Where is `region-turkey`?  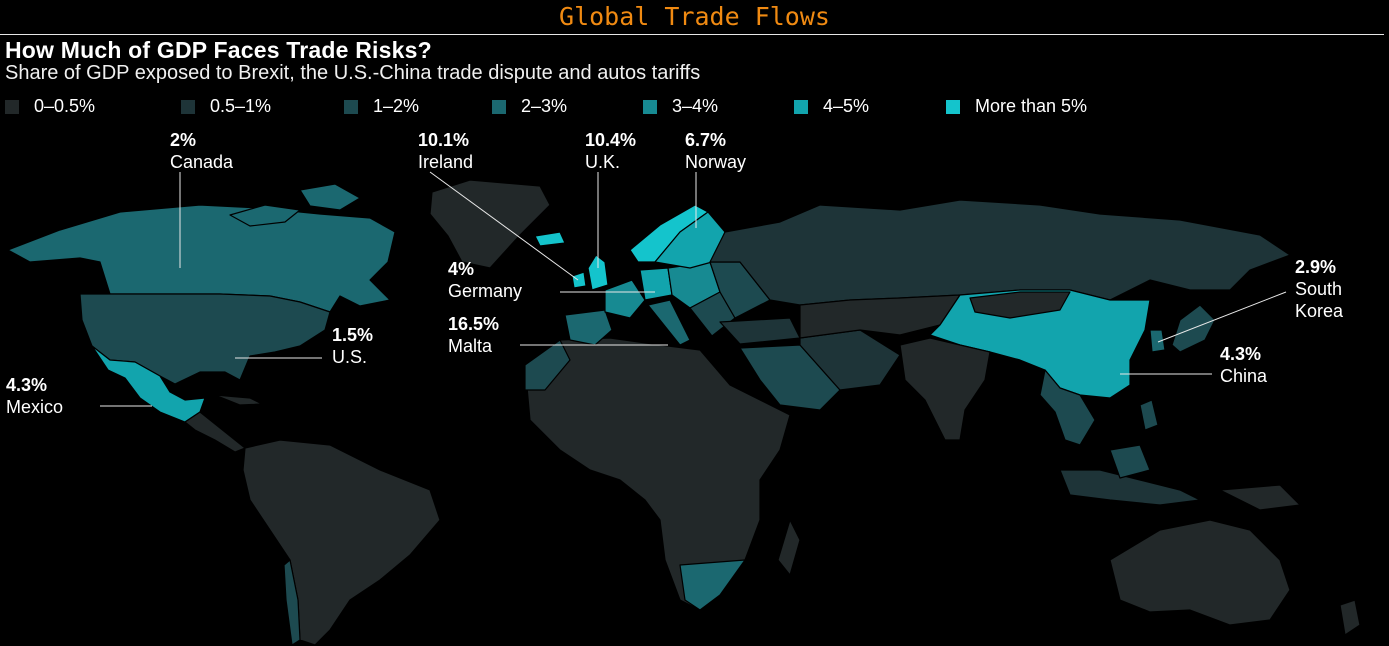
region-turkey is located at coordinates (760, 331).